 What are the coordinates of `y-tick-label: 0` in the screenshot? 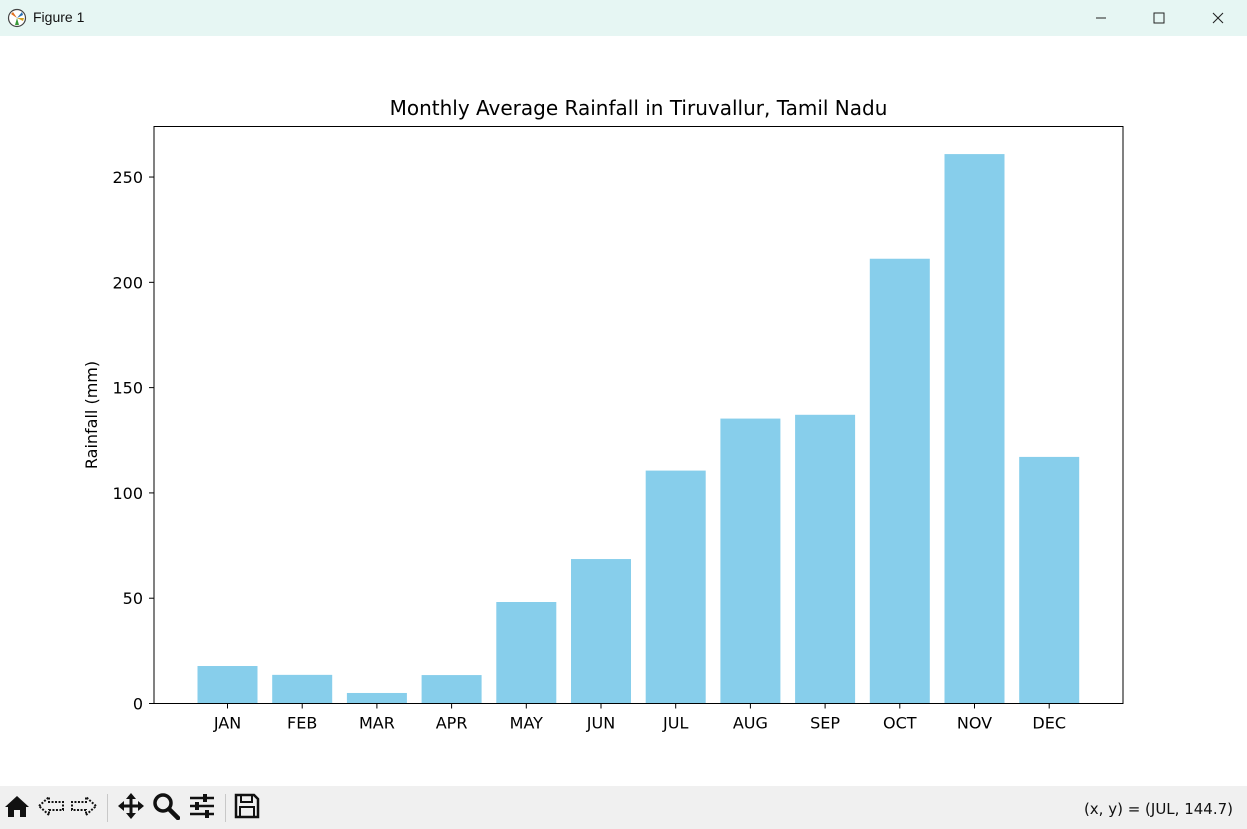 It's located at (138, 704).